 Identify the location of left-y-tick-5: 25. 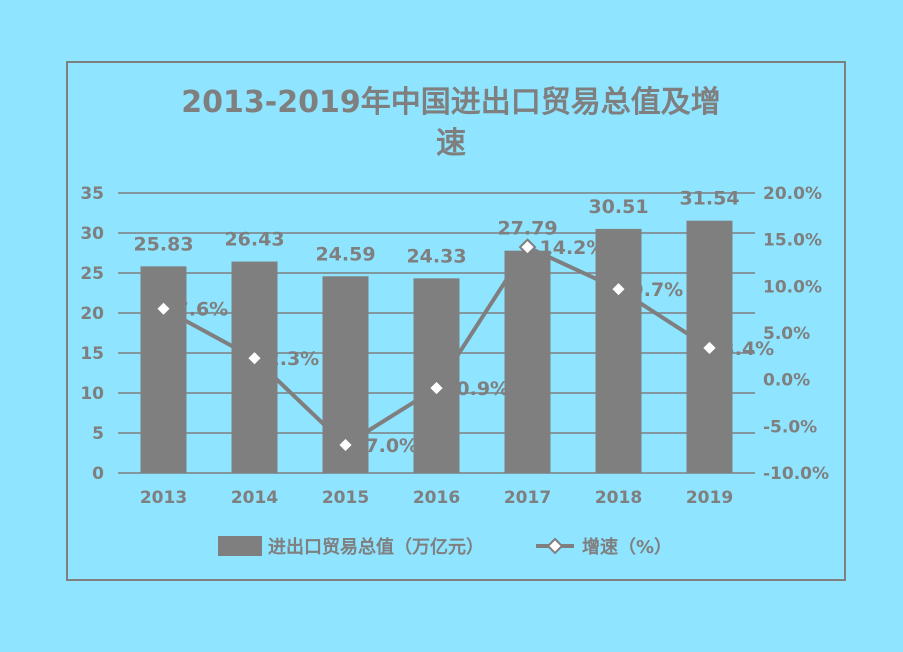
(92, 274).